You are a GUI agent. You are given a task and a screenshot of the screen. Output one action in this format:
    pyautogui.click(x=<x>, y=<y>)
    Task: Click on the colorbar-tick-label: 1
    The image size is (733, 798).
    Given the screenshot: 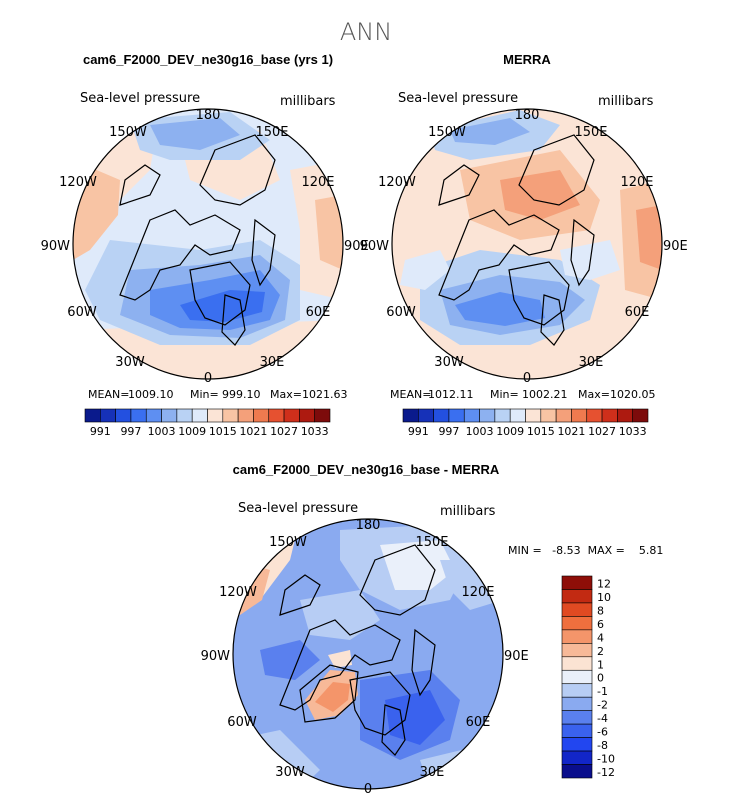 What is the action you would take?
    pyautogui.click(x=600, y=664)
    